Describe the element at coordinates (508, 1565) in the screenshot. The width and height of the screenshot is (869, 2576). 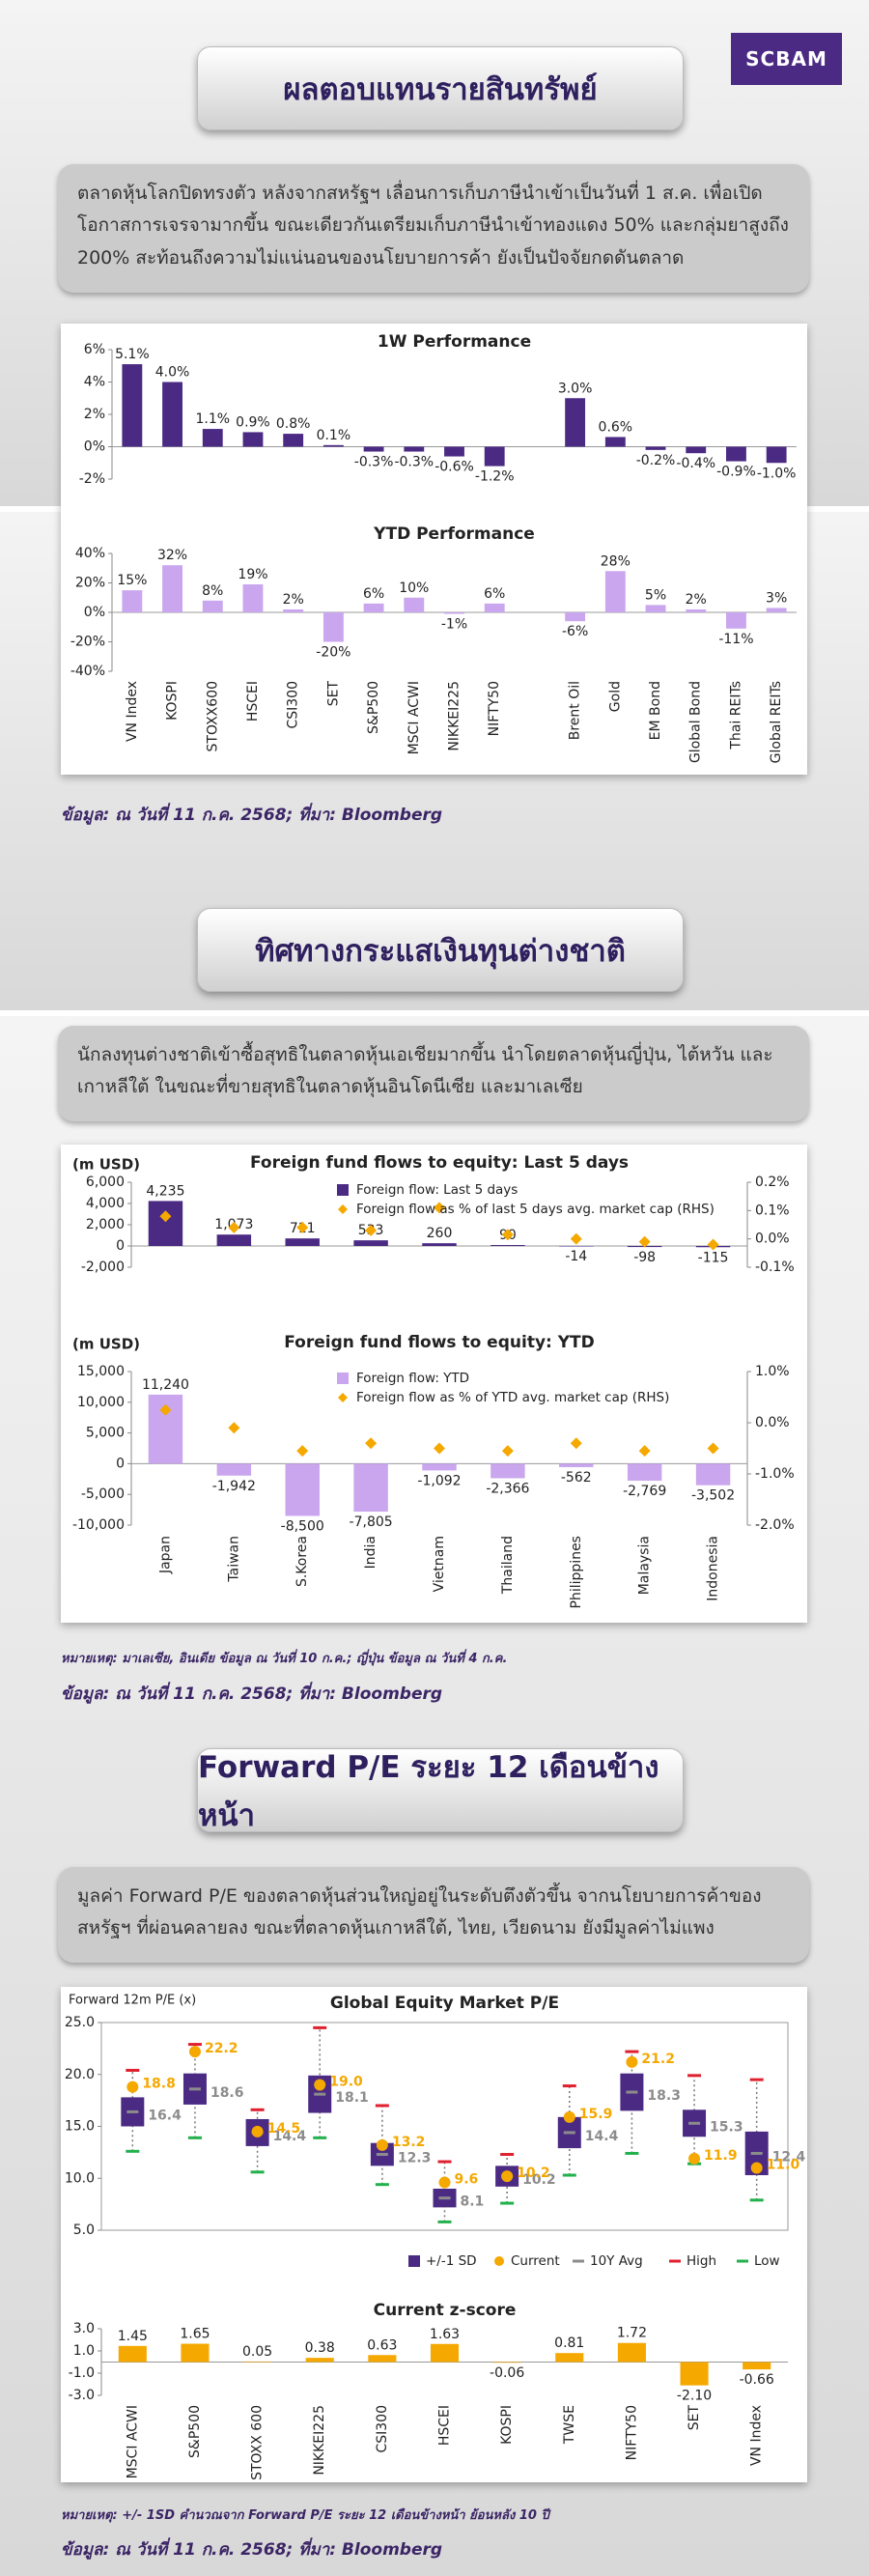
I see `x-tick-label: Thailand` at that location.